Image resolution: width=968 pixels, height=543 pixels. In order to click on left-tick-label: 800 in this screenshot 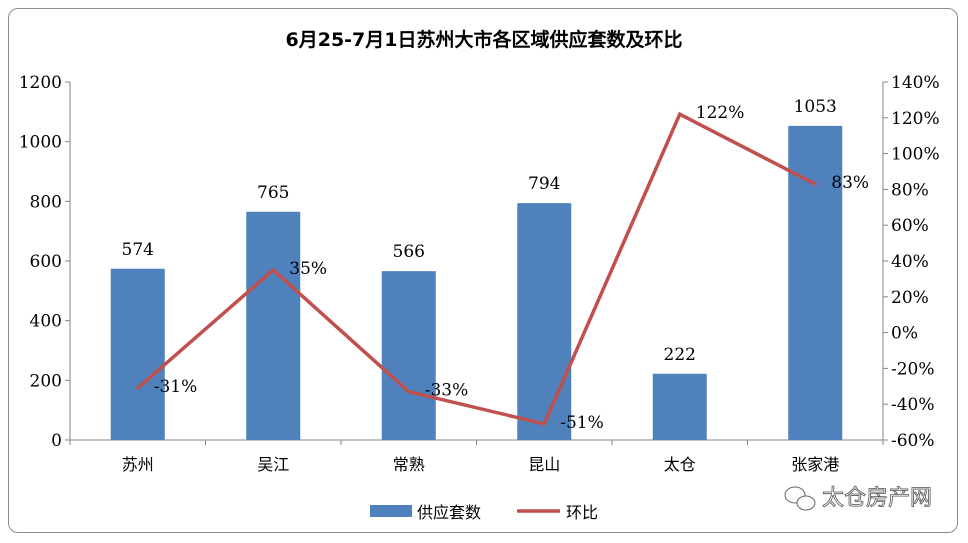, I will do `click(46, 202)`.